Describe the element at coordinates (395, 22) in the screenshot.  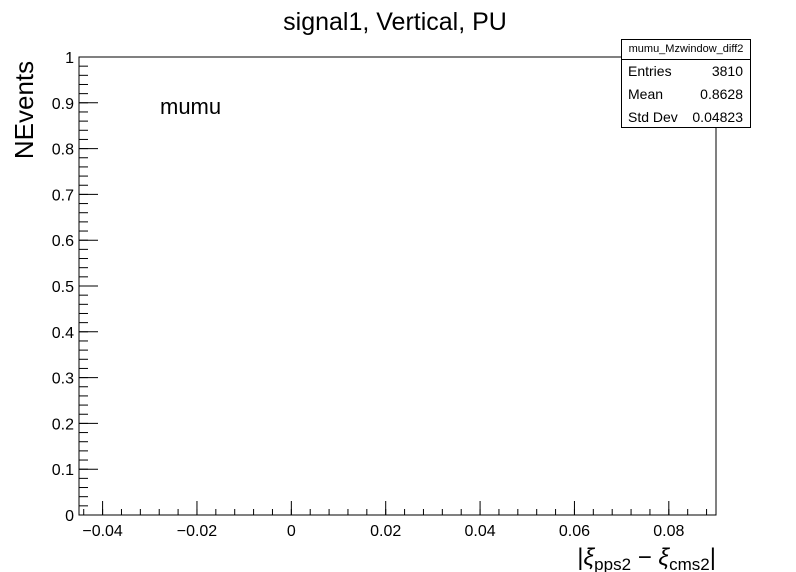
I see `chart-title: signal1, Vertical, PU` at that location.